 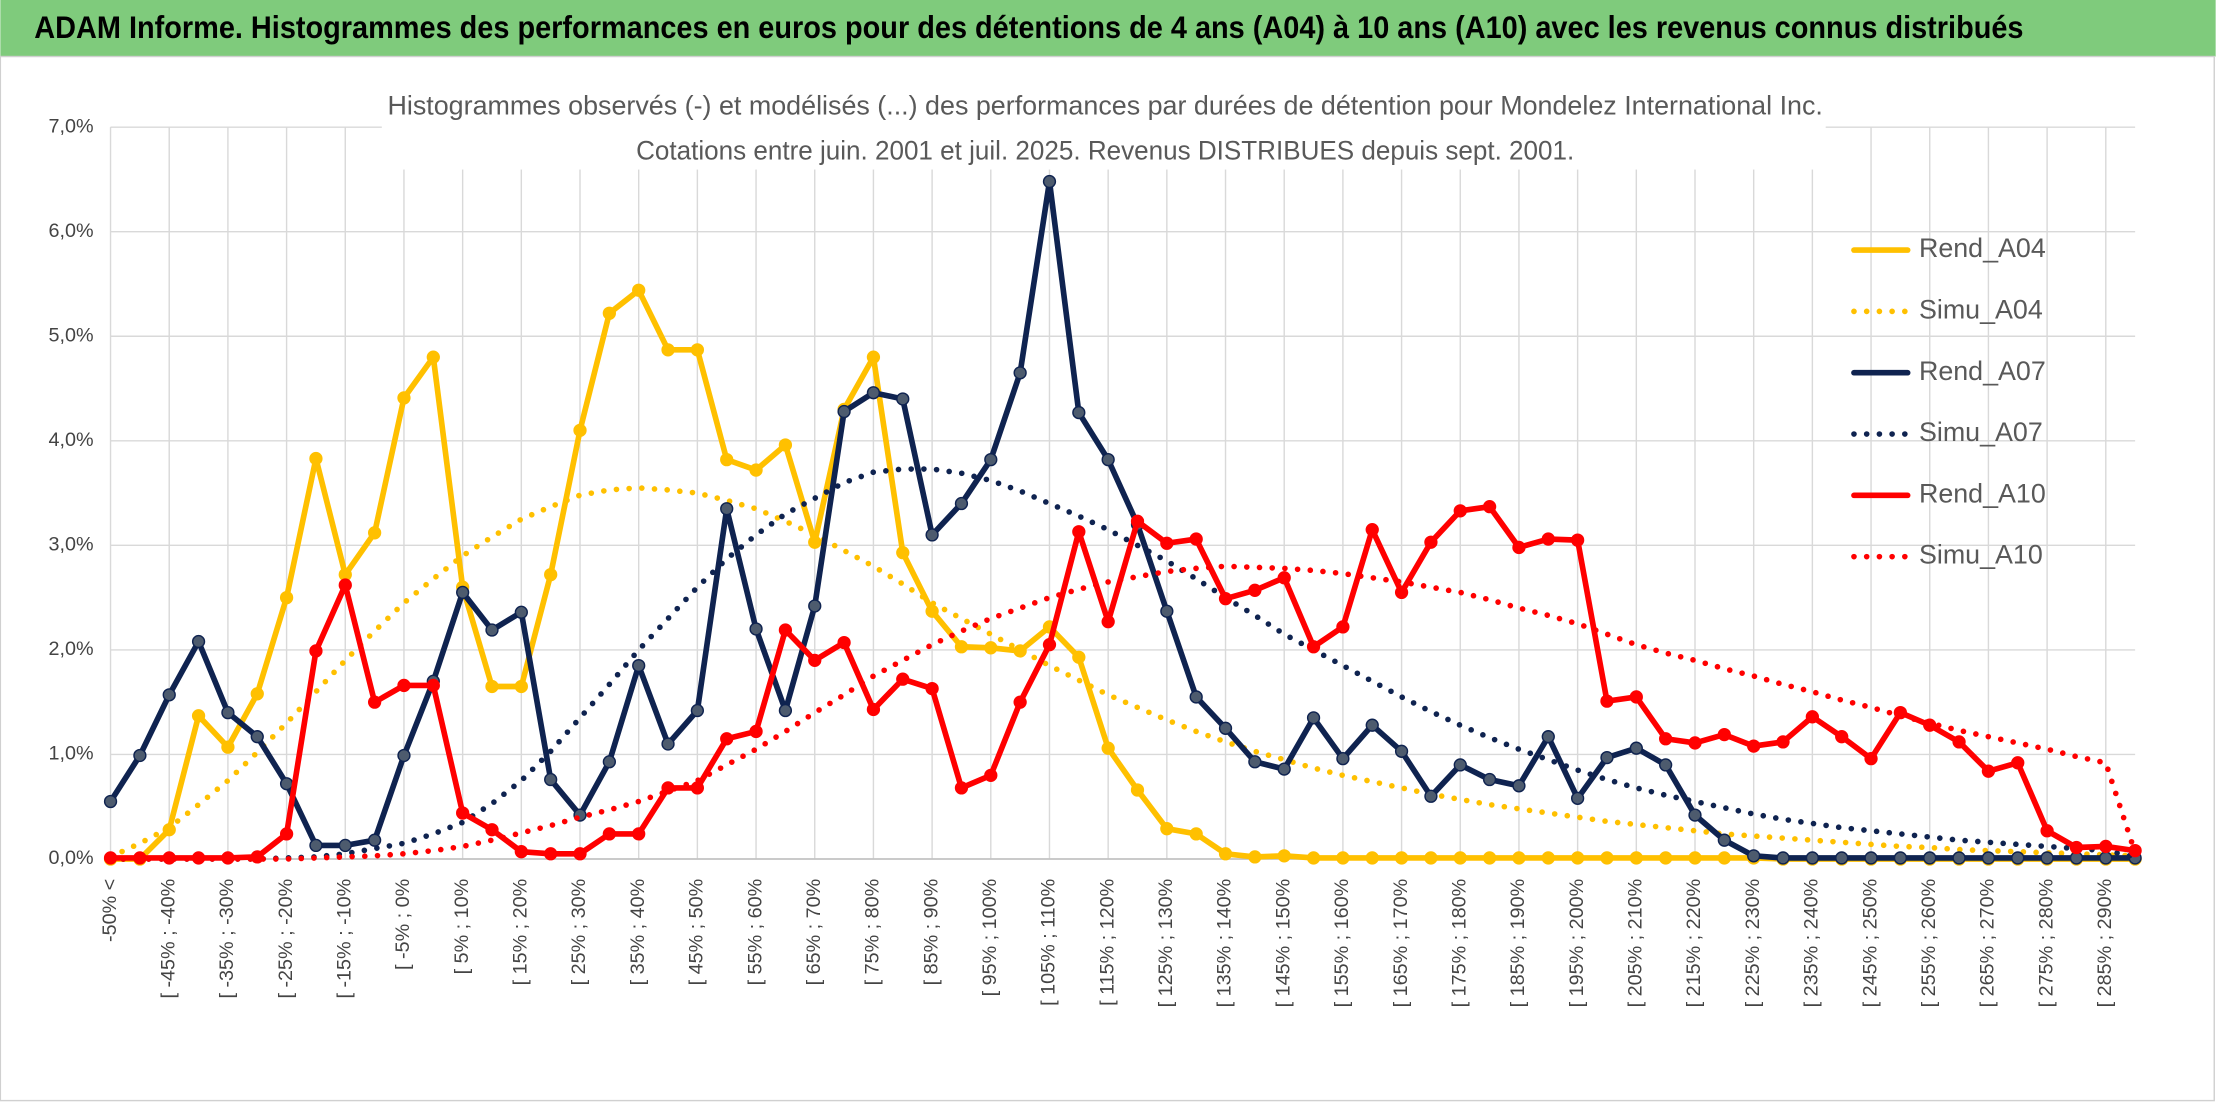 I want to click on x-tick-label: [ 75% ; 80%, so click(x=873, y=932).